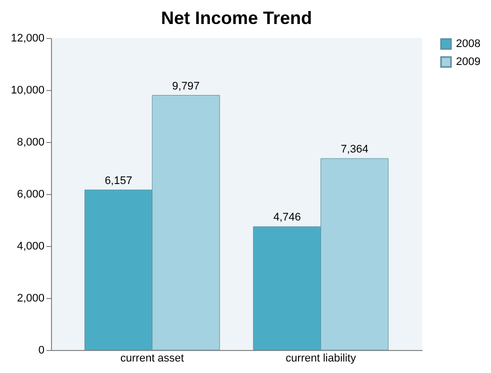 The width and height of the screenshot is (491, 373). I want to click on data-label: 4,746, so click(287, 218).